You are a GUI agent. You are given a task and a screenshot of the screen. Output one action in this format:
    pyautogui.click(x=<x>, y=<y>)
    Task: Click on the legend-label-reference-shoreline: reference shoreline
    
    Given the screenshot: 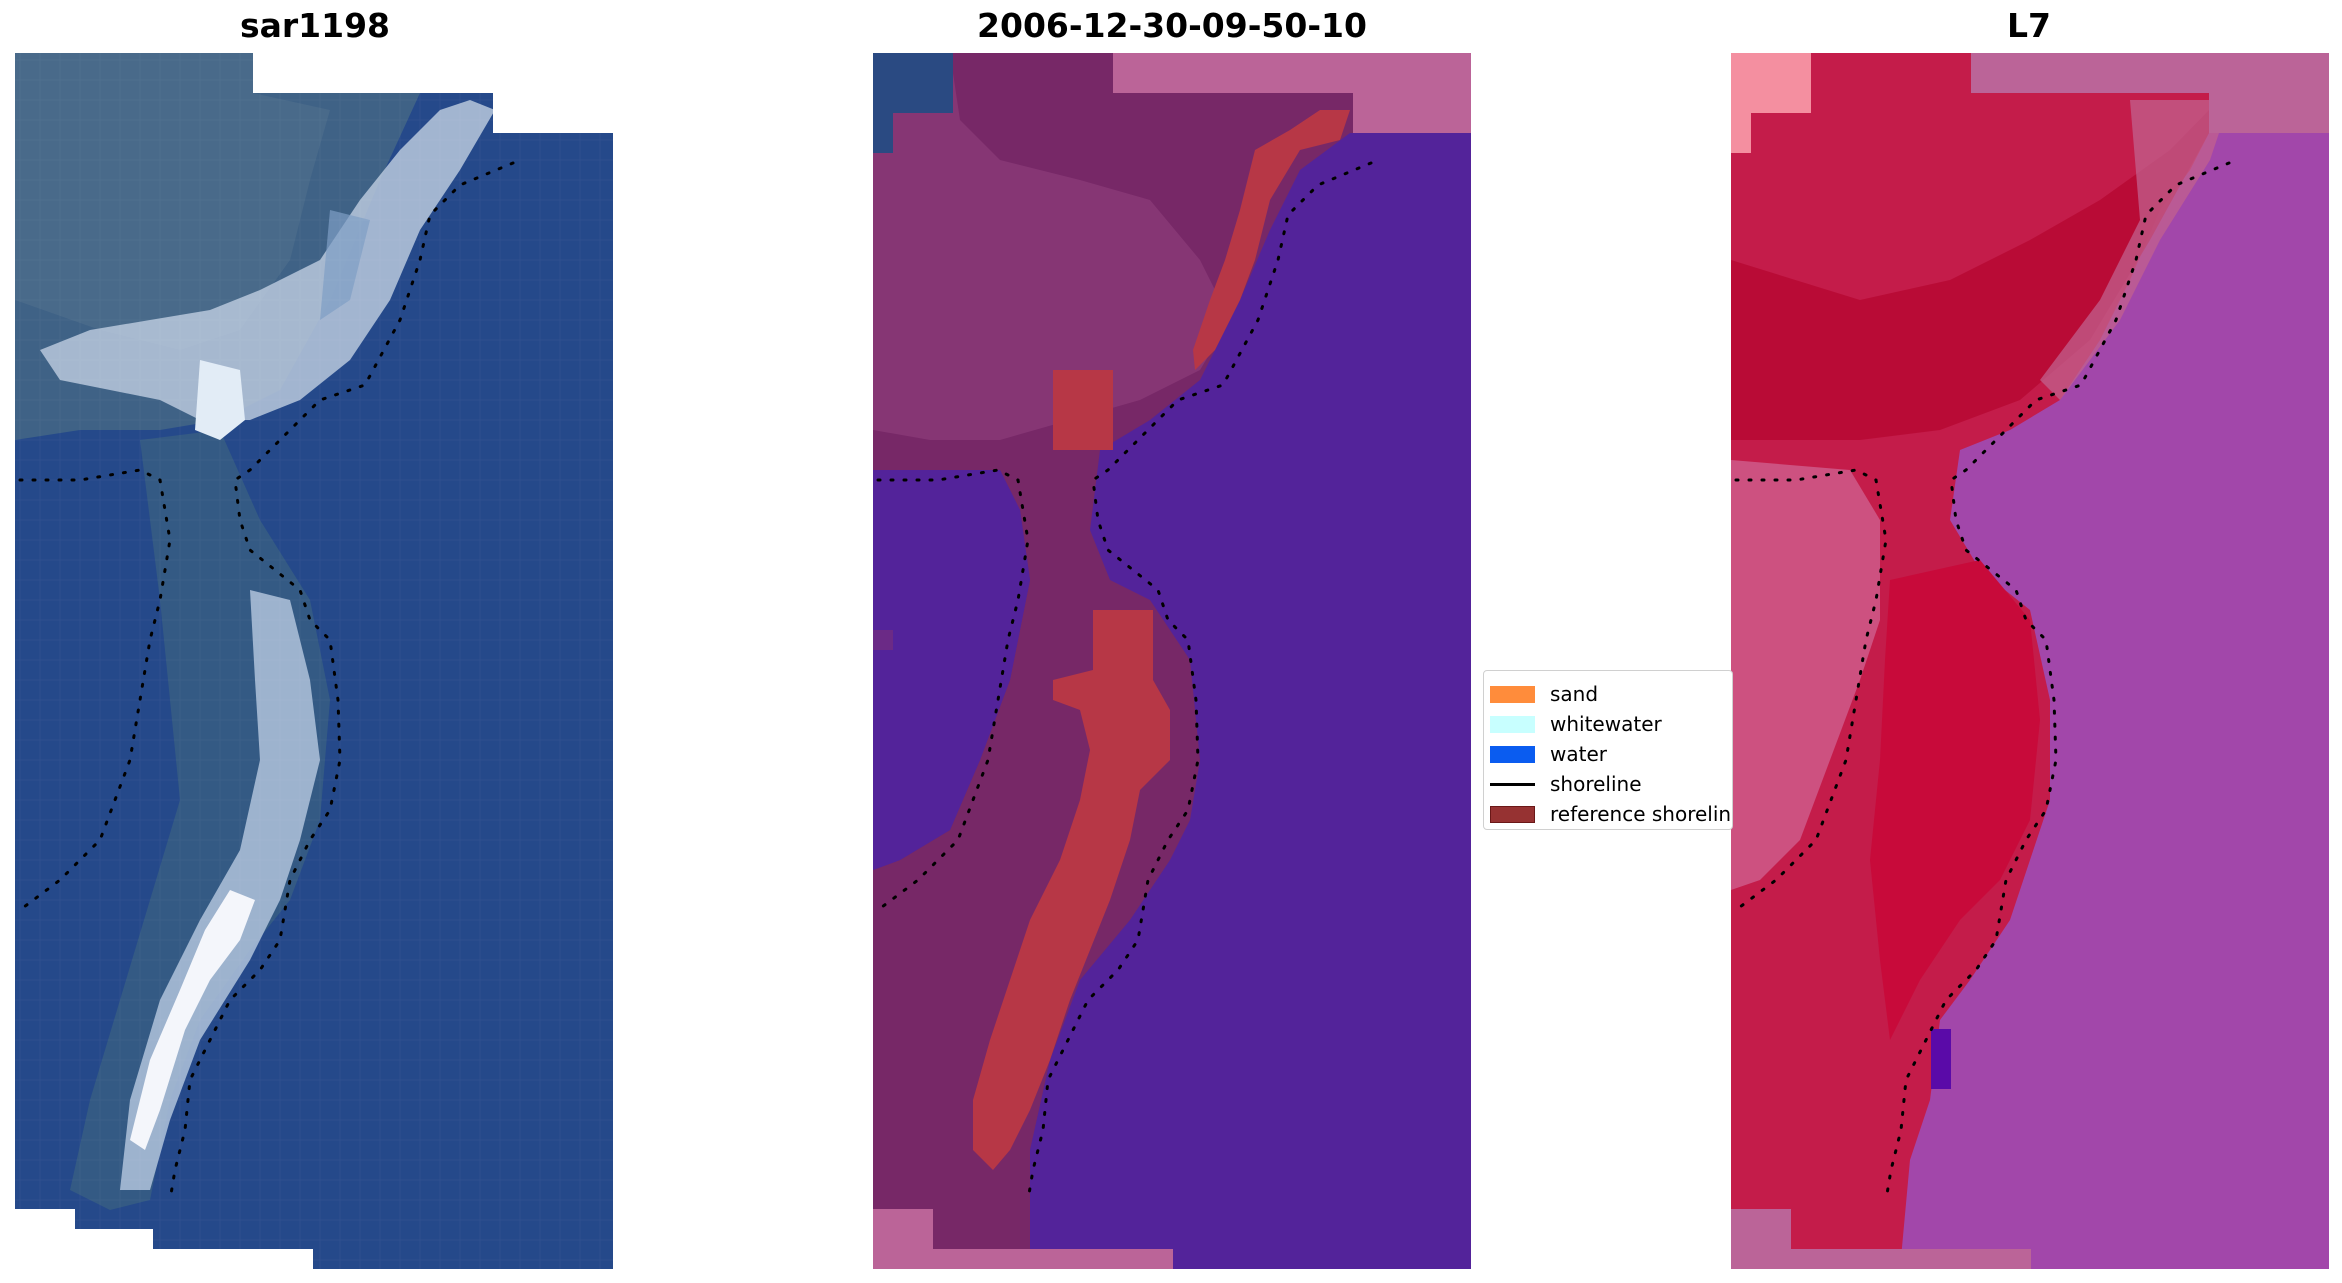 What is the action you would take?
    pyautogui.click(x=1641, y=814)
    